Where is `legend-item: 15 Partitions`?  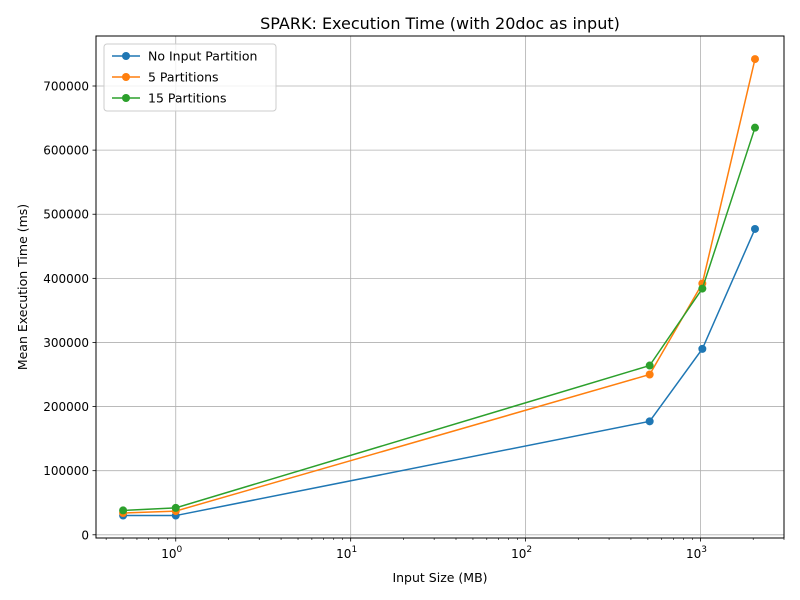
legend-item: 15 Partitions is located at coordinates (169, 98).